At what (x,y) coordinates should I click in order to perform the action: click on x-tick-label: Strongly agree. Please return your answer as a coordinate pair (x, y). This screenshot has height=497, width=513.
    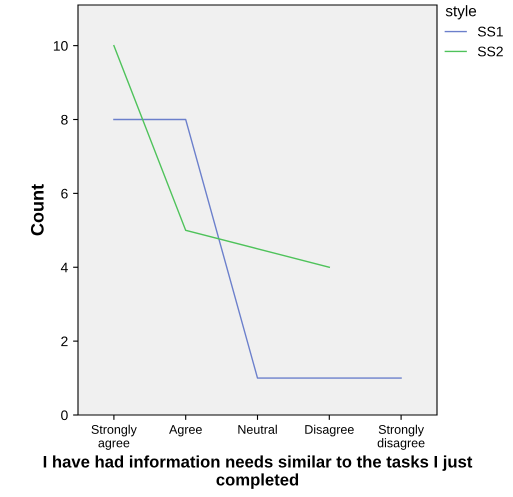
    Looking at the image, I should click on (114, 437).